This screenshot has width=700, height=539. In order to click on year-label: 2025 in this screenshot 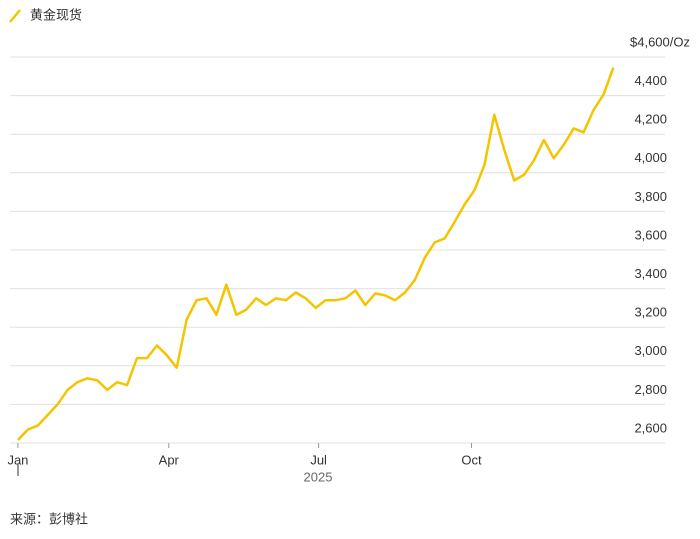, I will do `click(318, 476)`.